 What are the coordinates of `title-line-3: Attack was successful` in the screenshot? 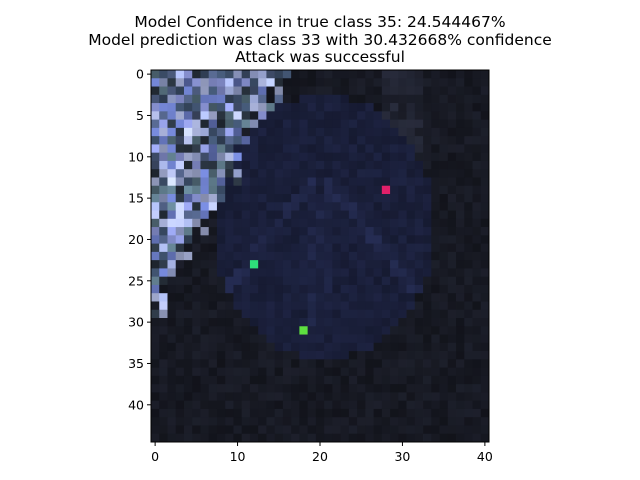 It's located at (320, 57).